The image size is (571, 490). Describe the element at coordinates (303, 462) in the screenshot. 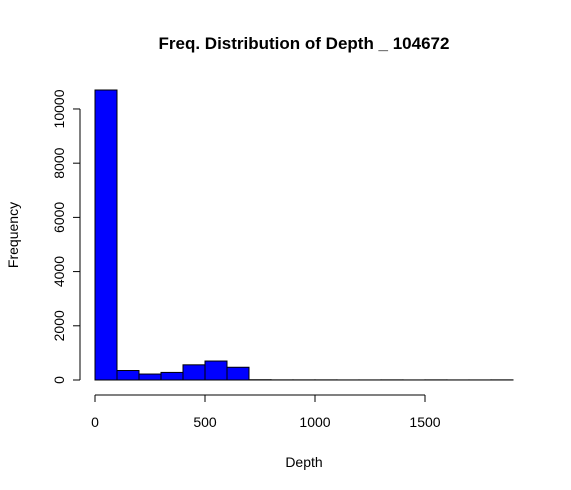

I see `x-axis-label: Depth` at that location.